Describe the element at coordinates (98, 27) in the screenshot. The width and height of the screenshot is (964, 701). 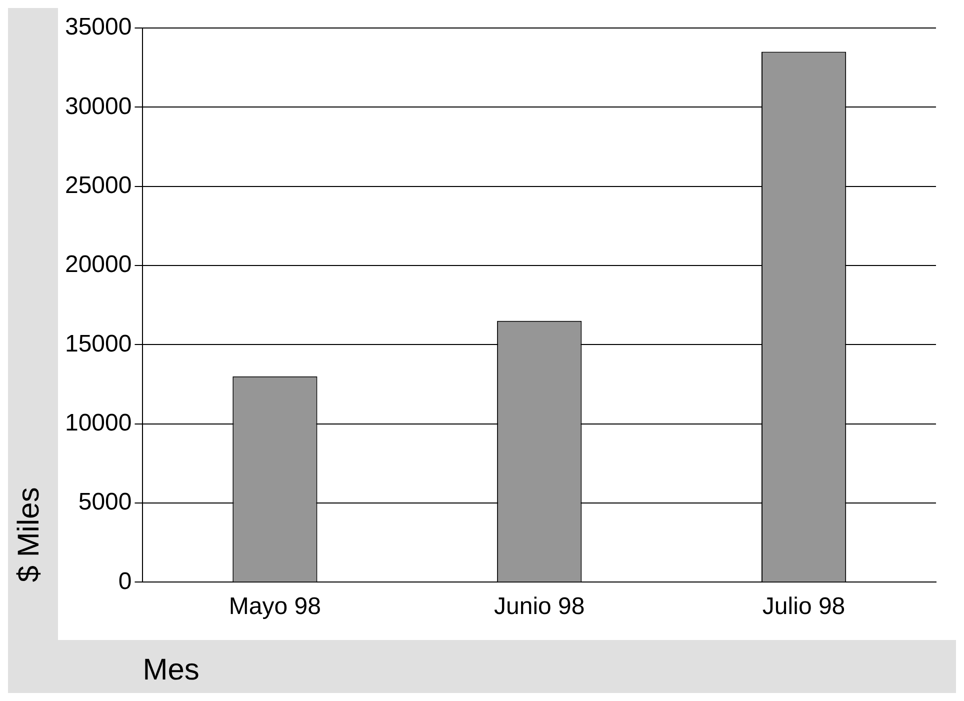
I see `y-tick-label: 35000` at that location.